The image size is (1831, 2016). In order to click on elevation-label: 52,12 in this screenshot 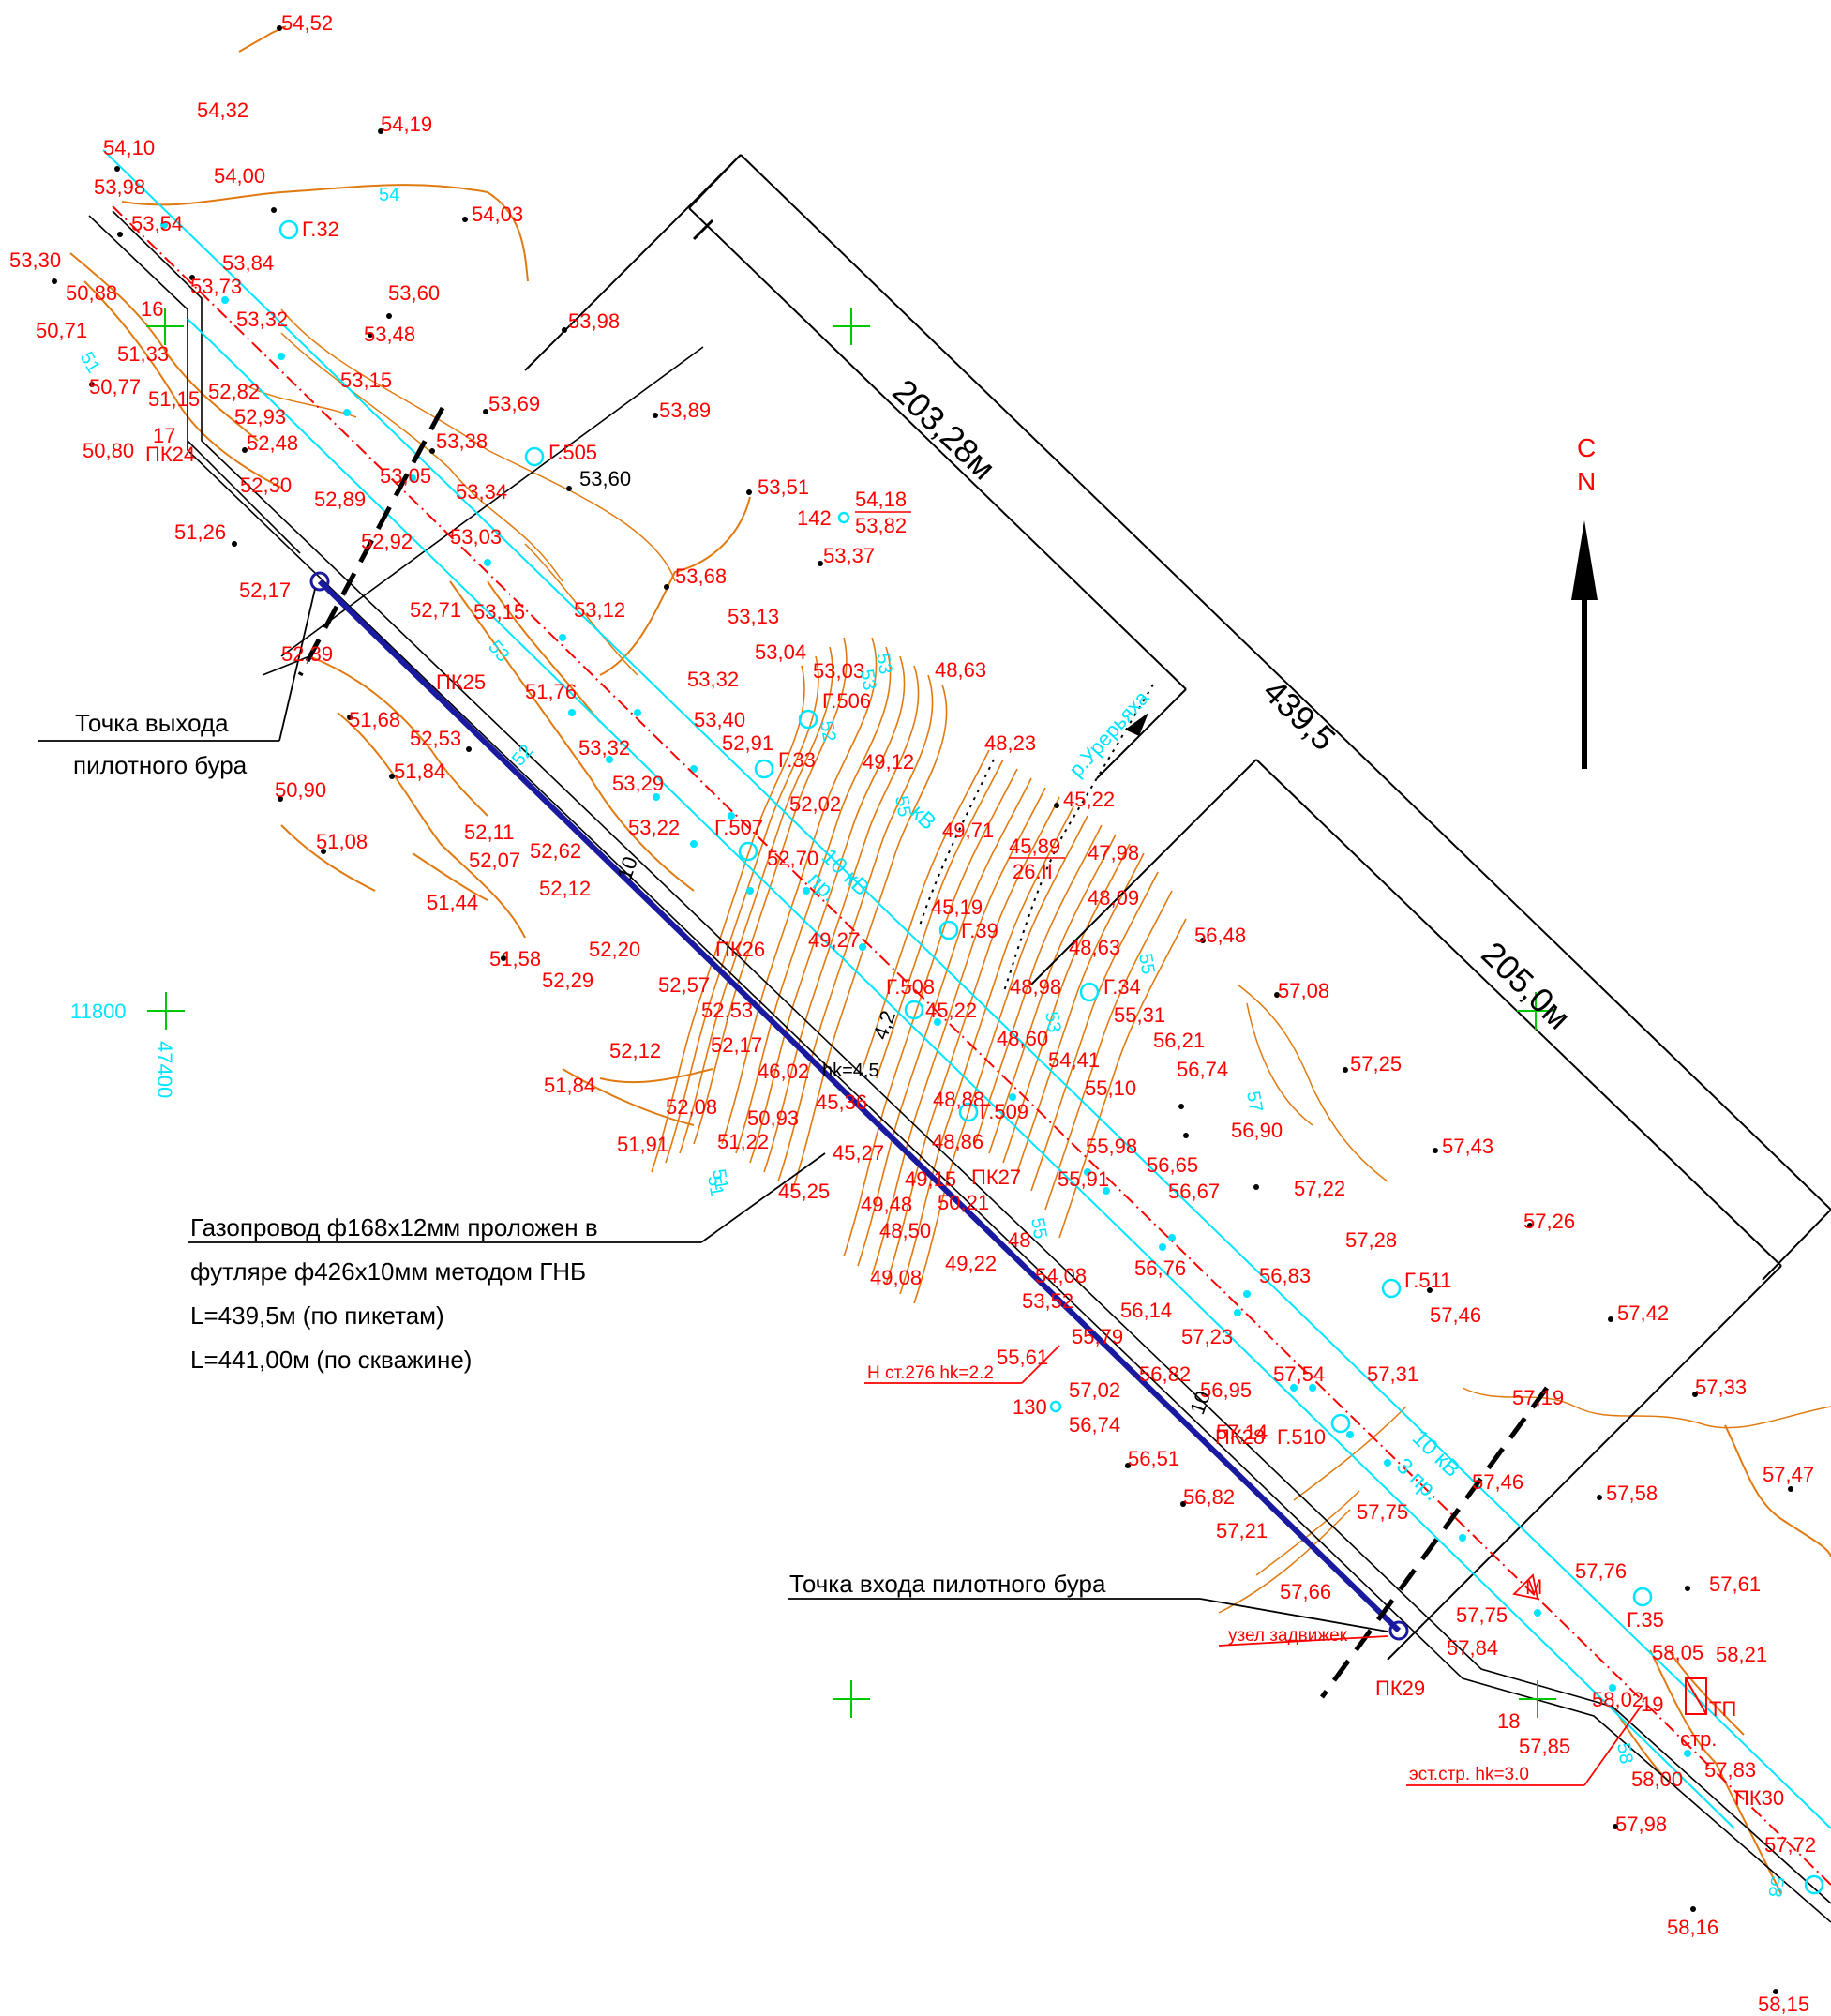, I will do `click(635, 1050)`.